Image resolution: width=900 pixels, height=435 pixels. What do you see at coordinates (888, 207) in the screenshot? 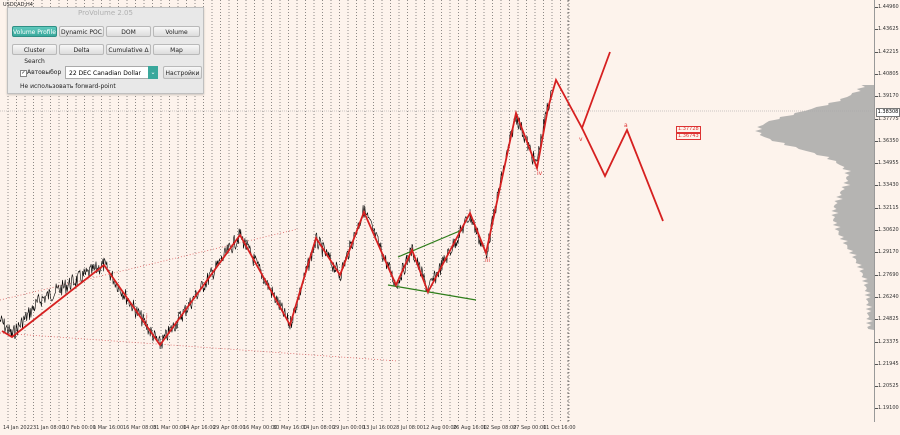
I see `price-axis-label: 1.32115` at bounding box center [888, 207].